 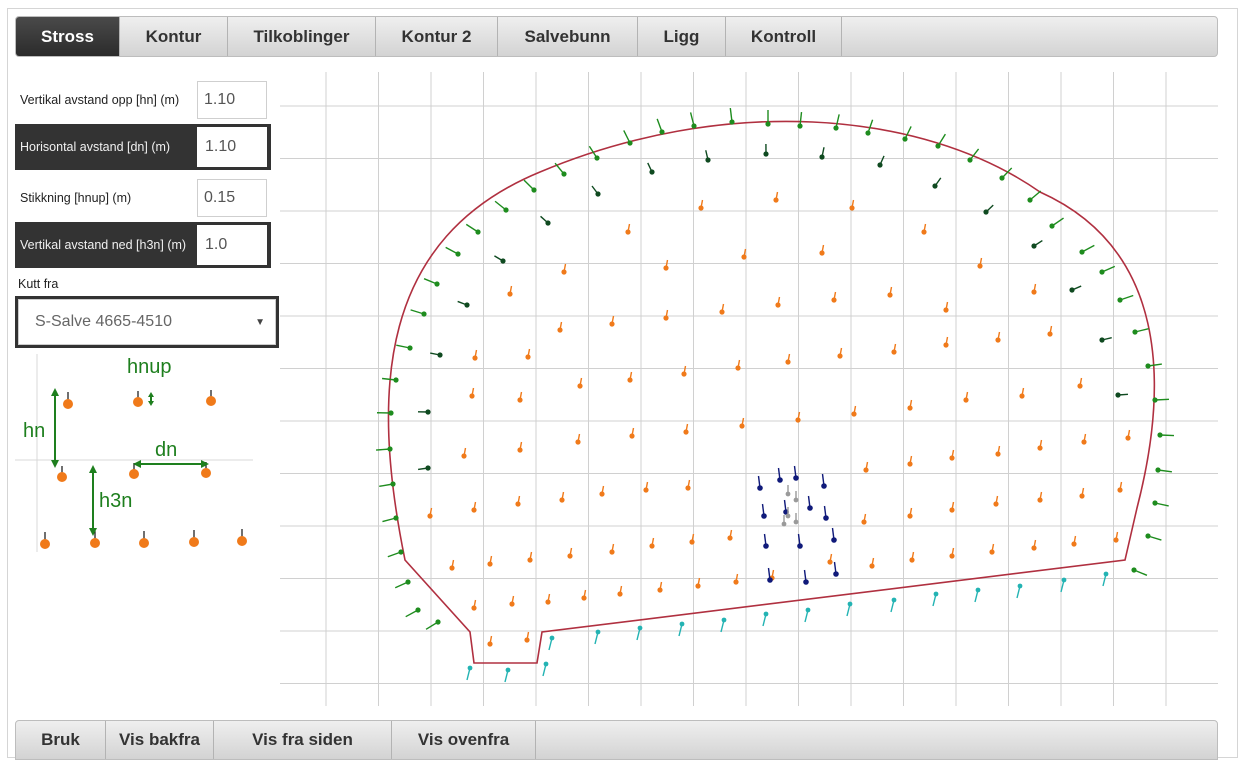 What do you see at coordinates (174, 36) in the screenshot?
I see `tab-kontur: Kontur` at bounding box center [174, 36].